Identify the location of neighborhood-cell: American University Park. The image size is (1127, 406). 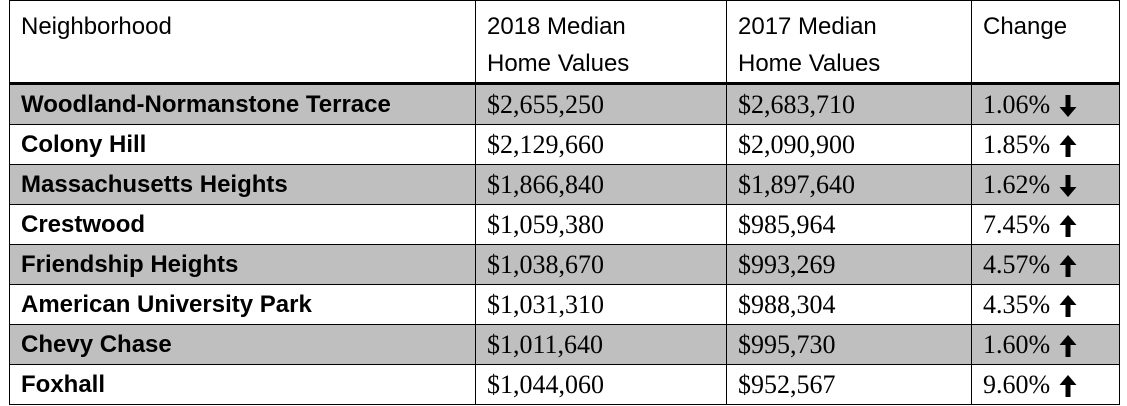
(242, 304).